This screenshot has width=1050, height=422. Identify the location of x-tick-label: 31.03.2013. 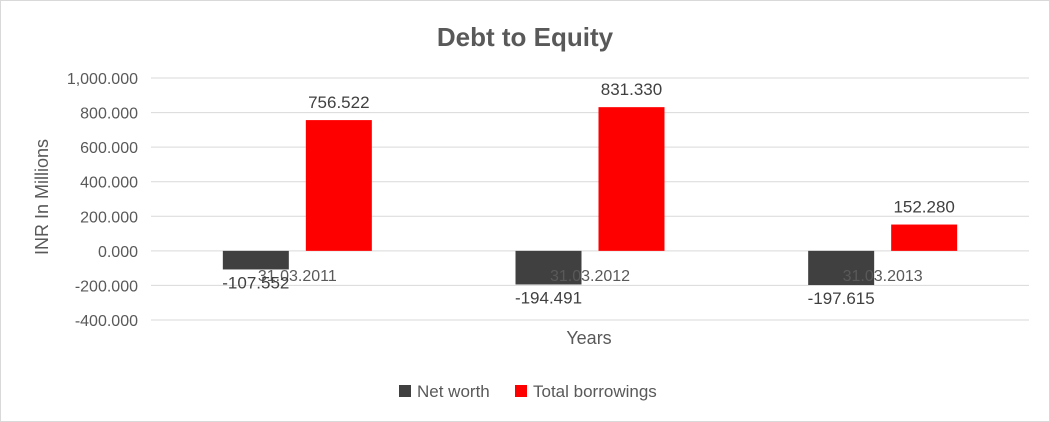
(883, 276).